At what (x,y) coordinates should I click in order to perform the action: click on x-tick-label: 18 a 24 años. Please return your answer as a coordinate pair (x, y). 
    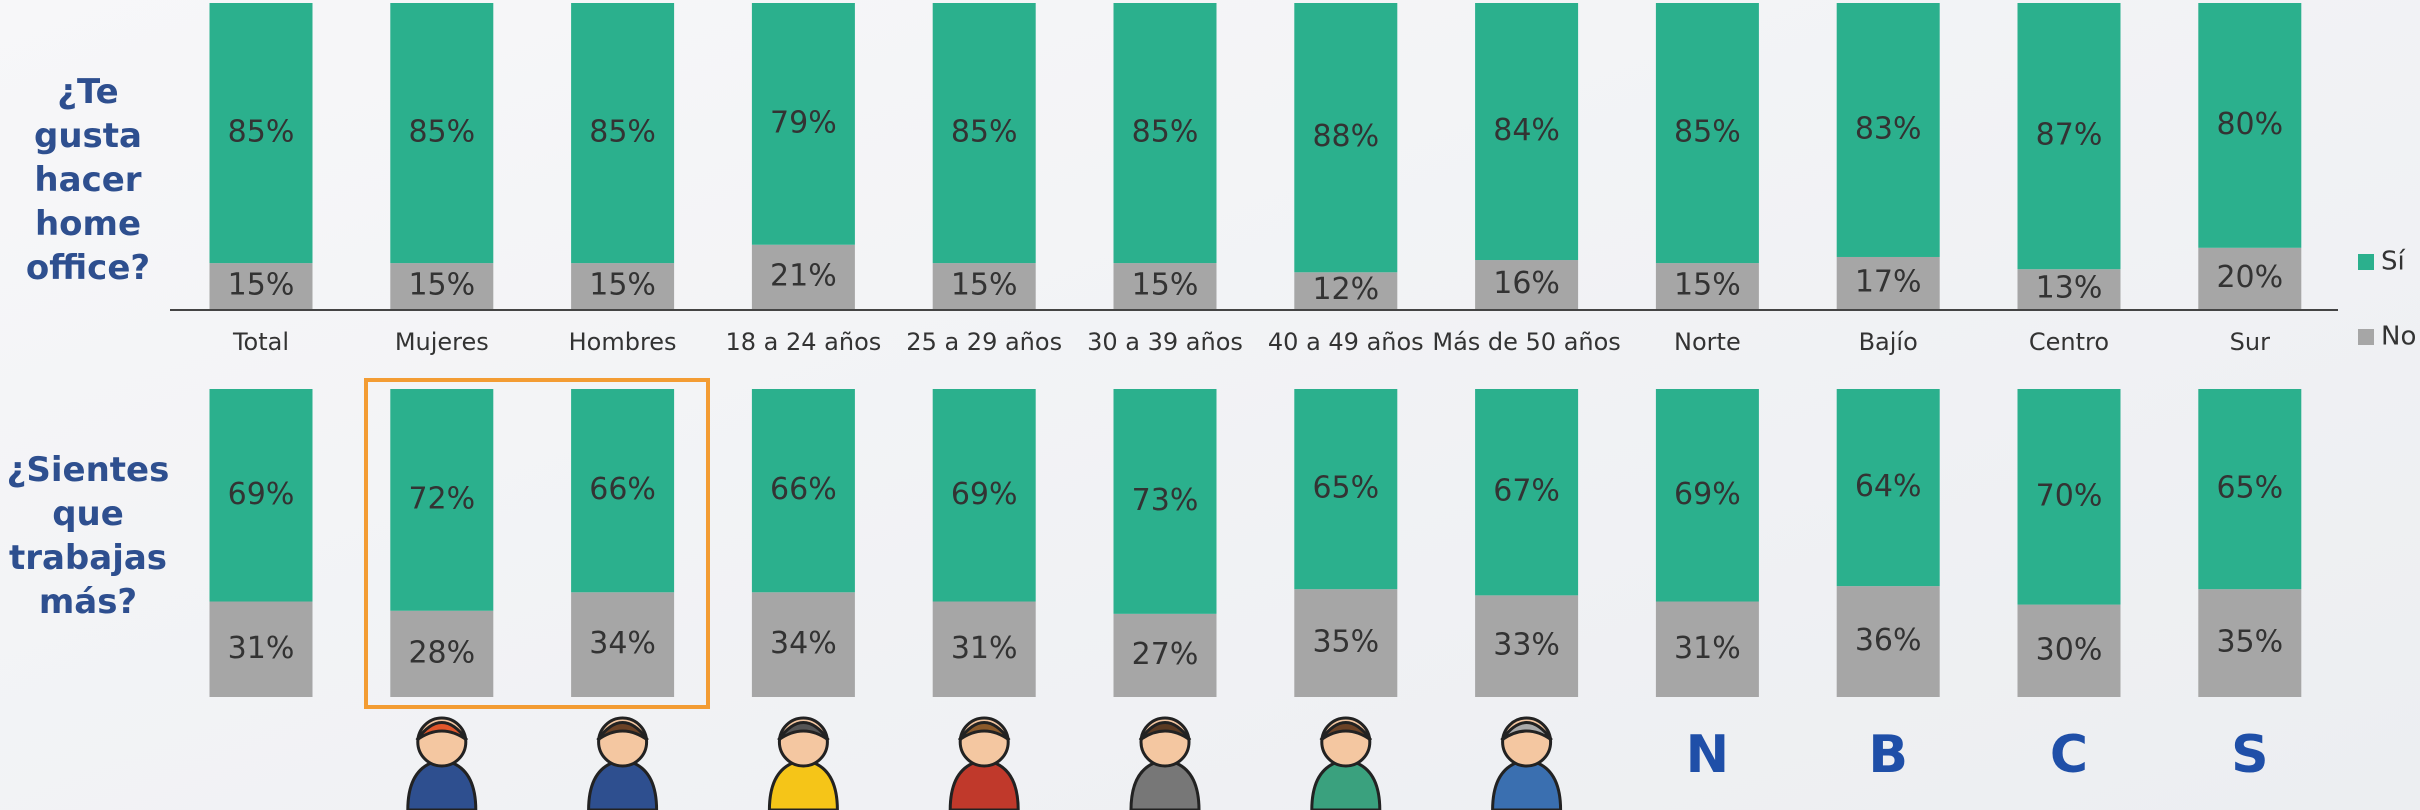
    Looking at the image, I should click on (804, 342).